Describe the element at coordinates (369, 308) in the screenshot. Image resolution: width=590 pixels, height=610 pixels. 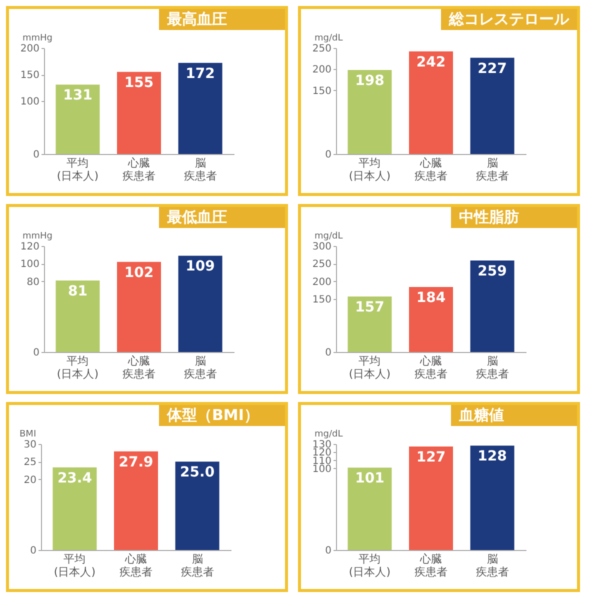
I see `data-label: 157` at that location.